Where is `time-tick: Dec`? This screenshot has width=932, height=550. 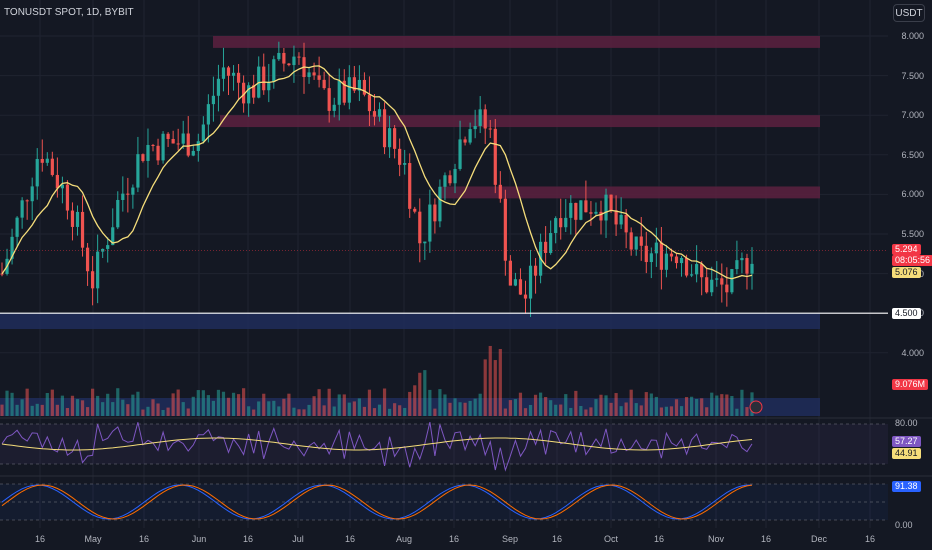
time-tick: Dec is located at coordinates (819, 539).